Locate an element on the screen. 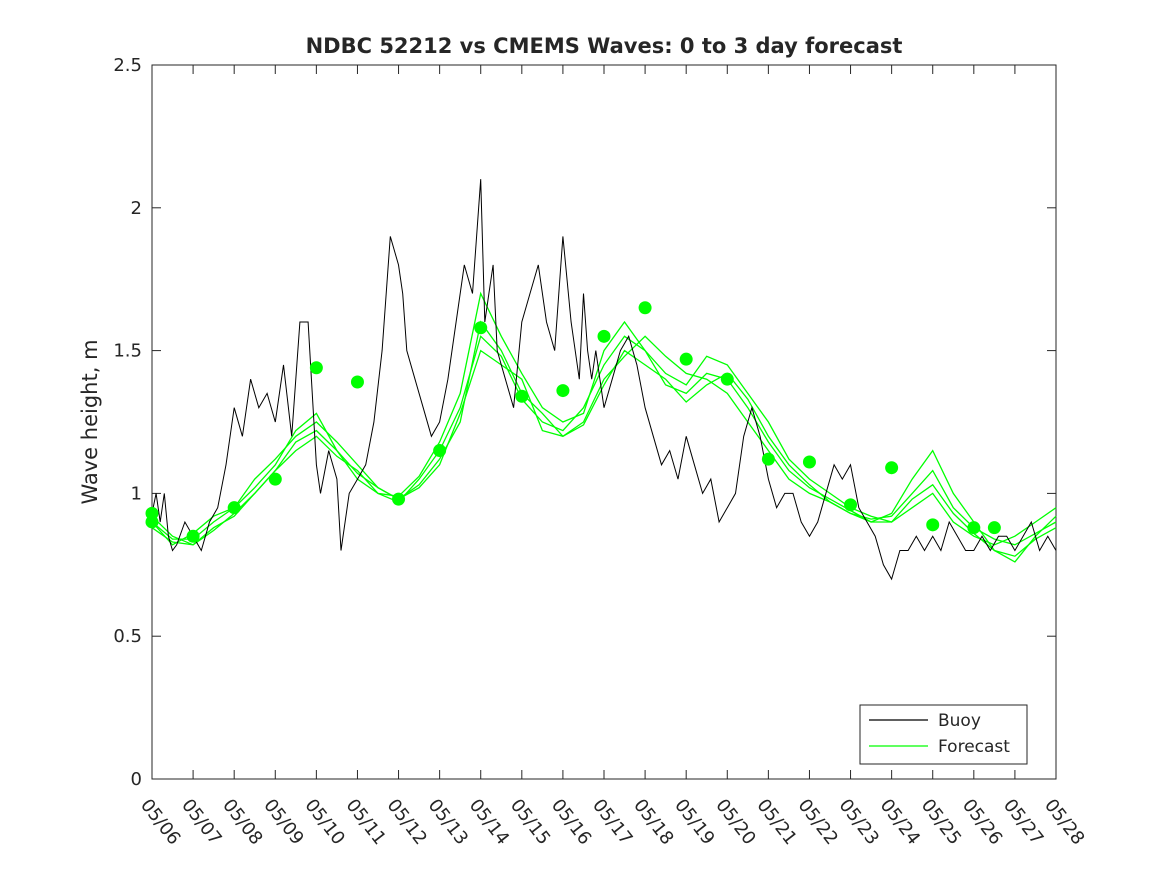  x-tick-label: 05/19 is located at coordinates (694, 822).